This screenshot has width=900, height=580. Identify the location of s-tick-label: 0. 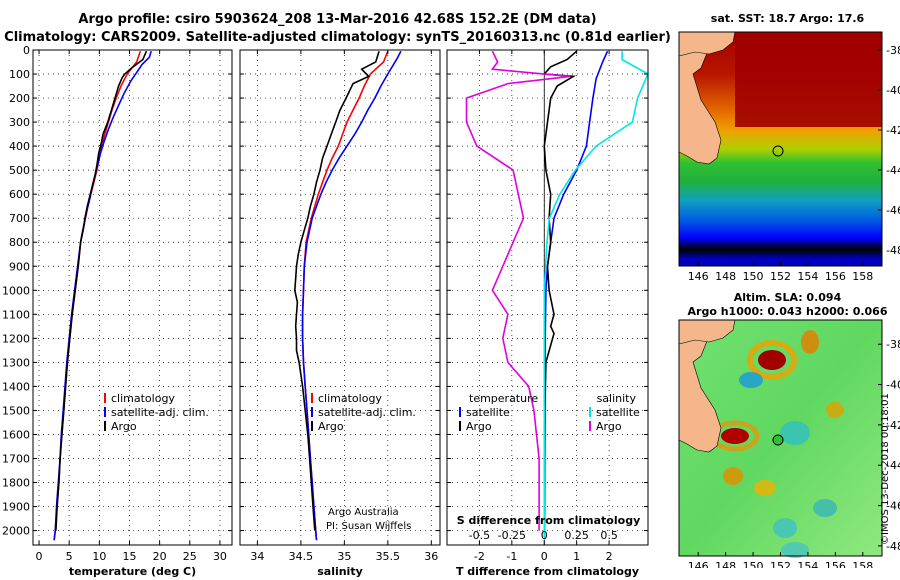
(544, 535).